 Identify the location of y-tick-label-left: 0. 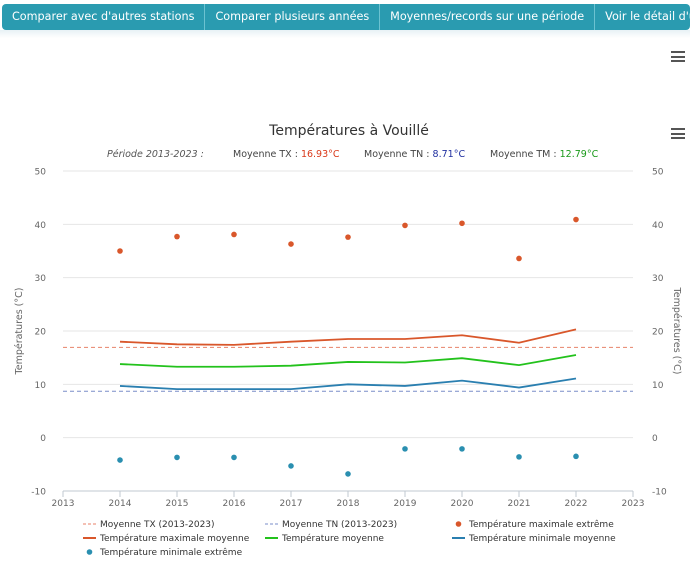
(43, 439).